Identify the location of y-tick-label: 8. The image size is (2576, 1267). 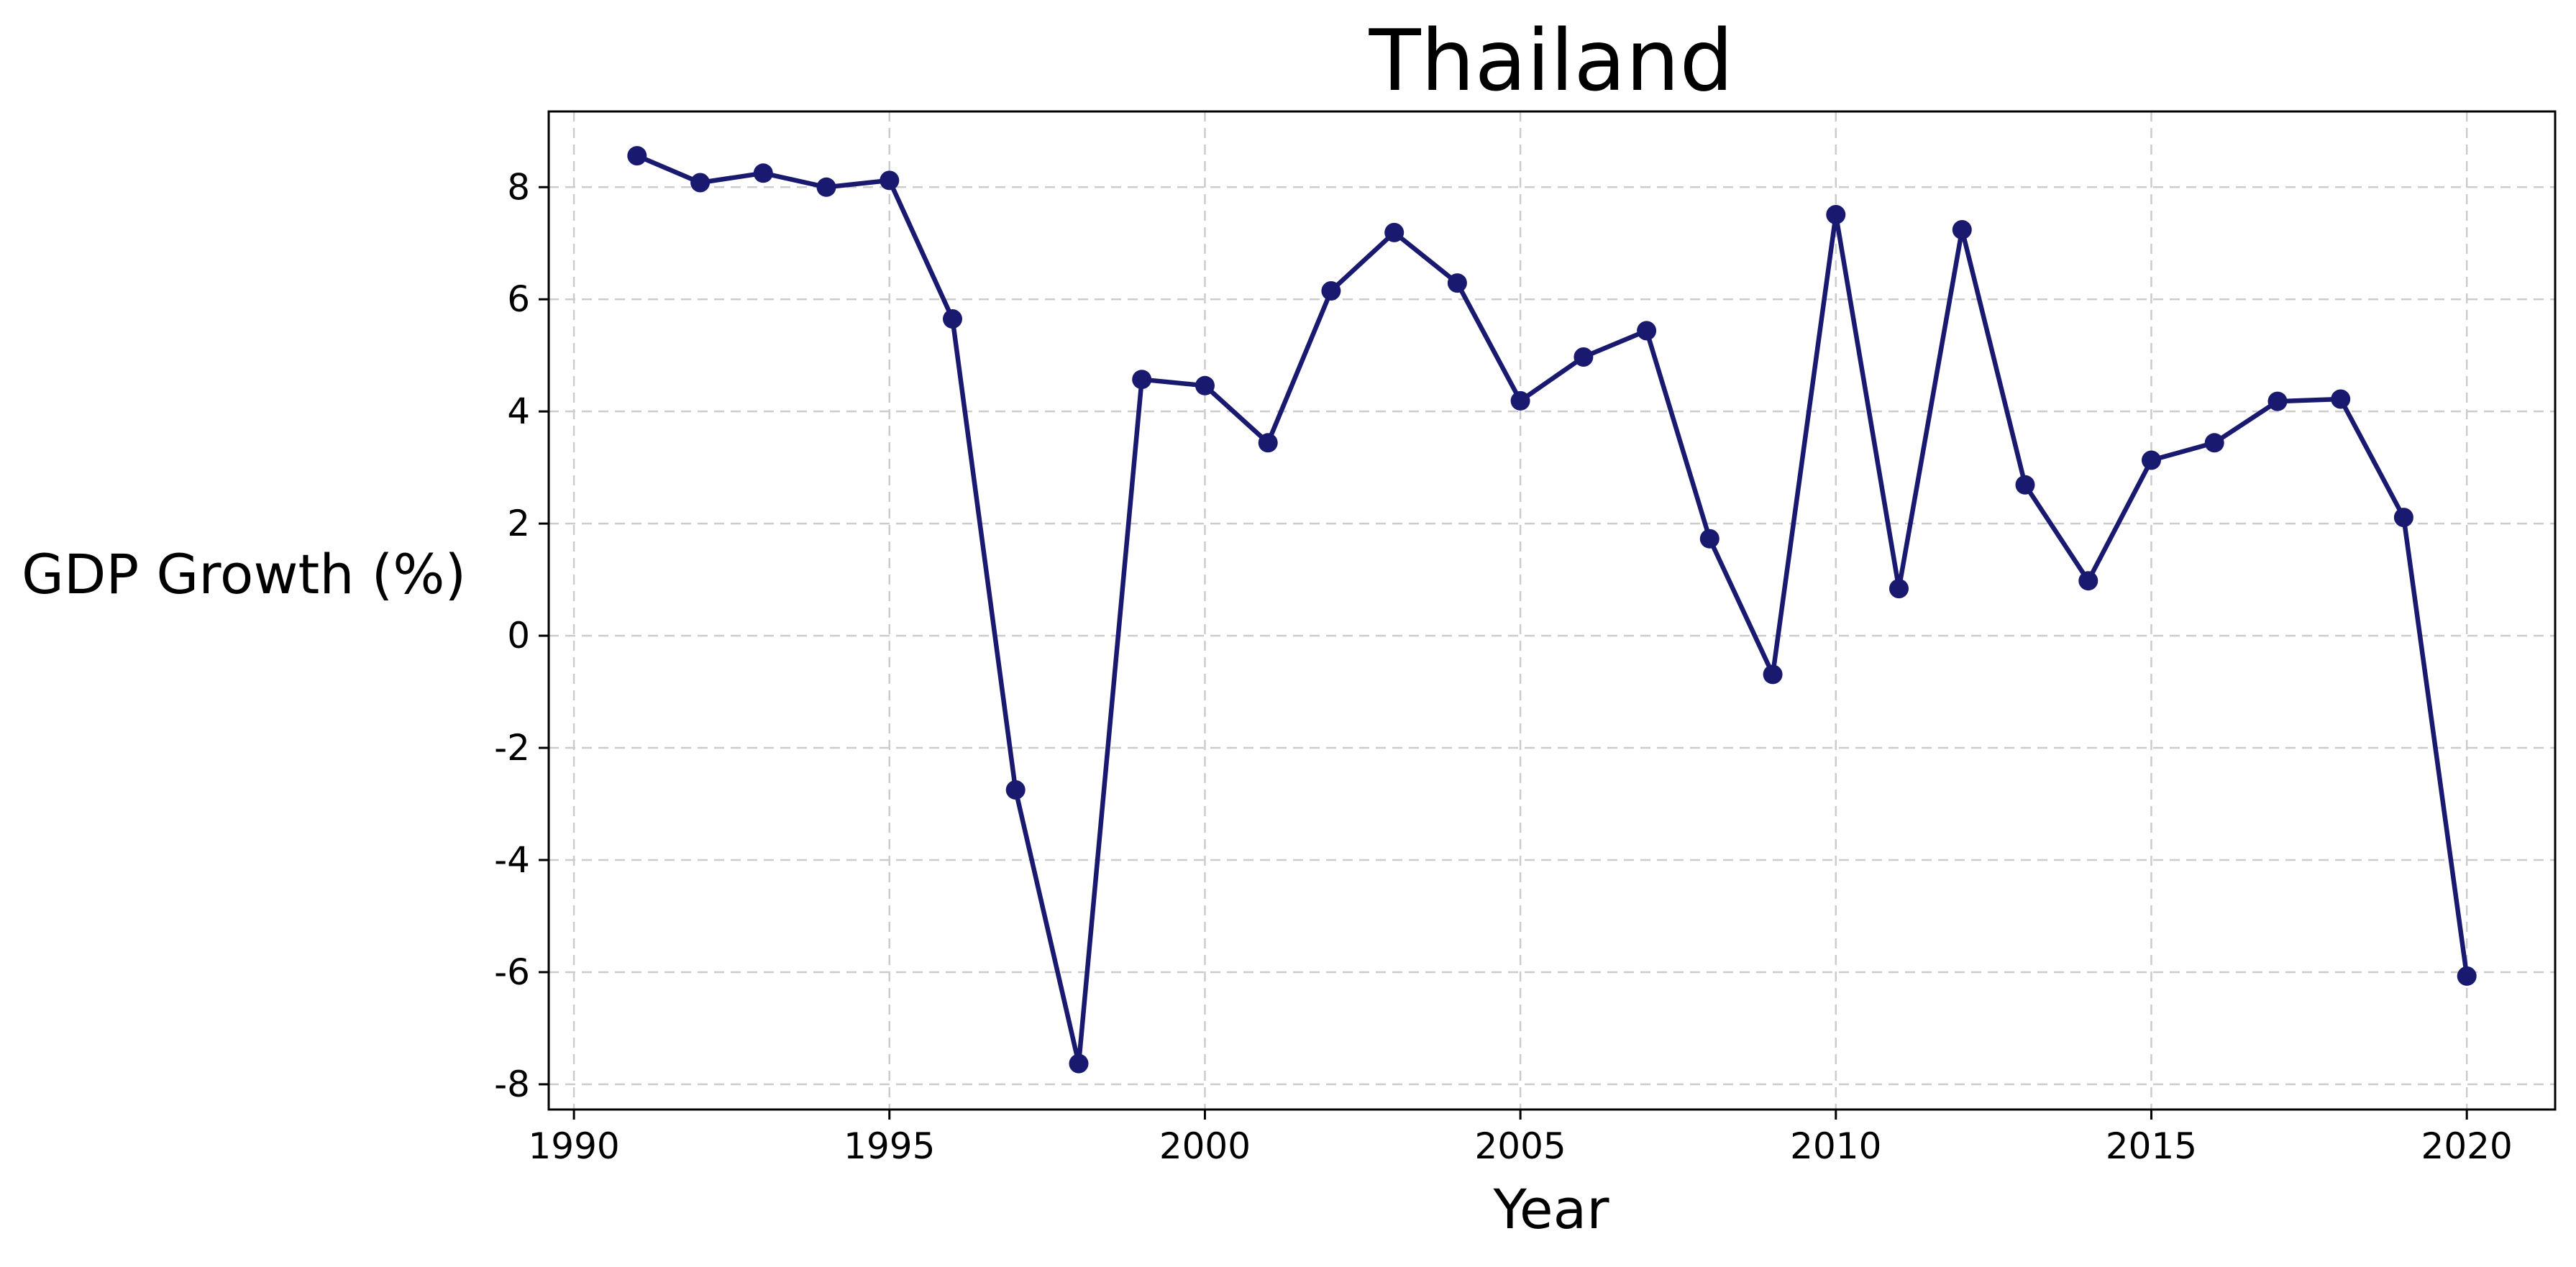
(518, 187).